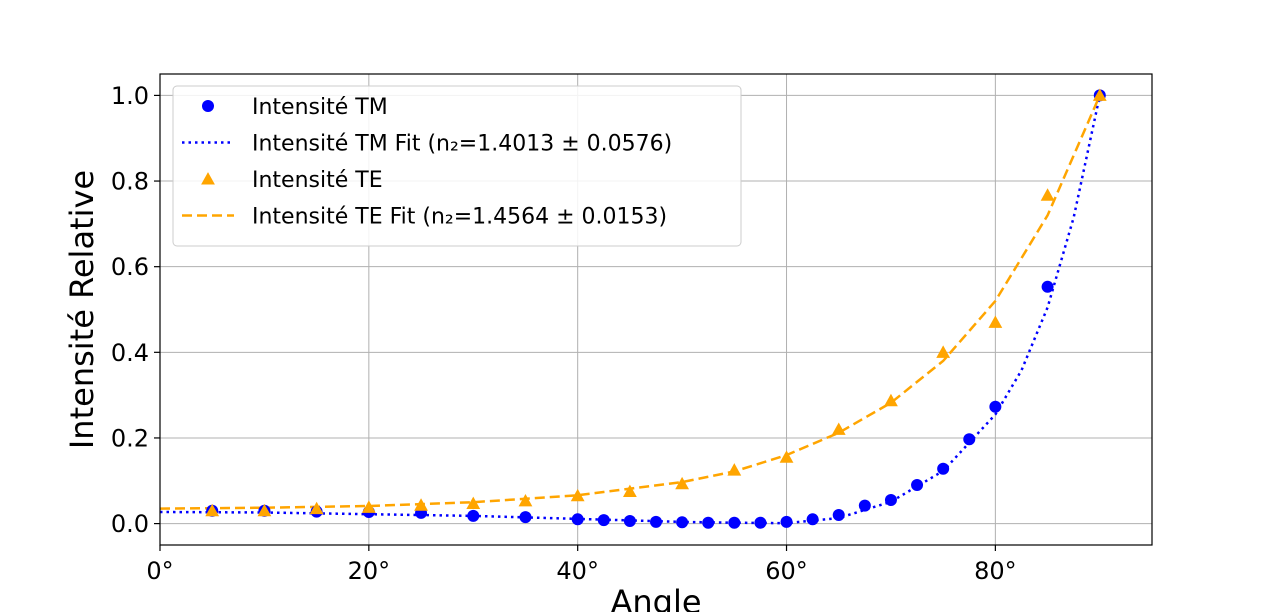  I want to click on y-tick-label: 0.6, so click(130, 267).